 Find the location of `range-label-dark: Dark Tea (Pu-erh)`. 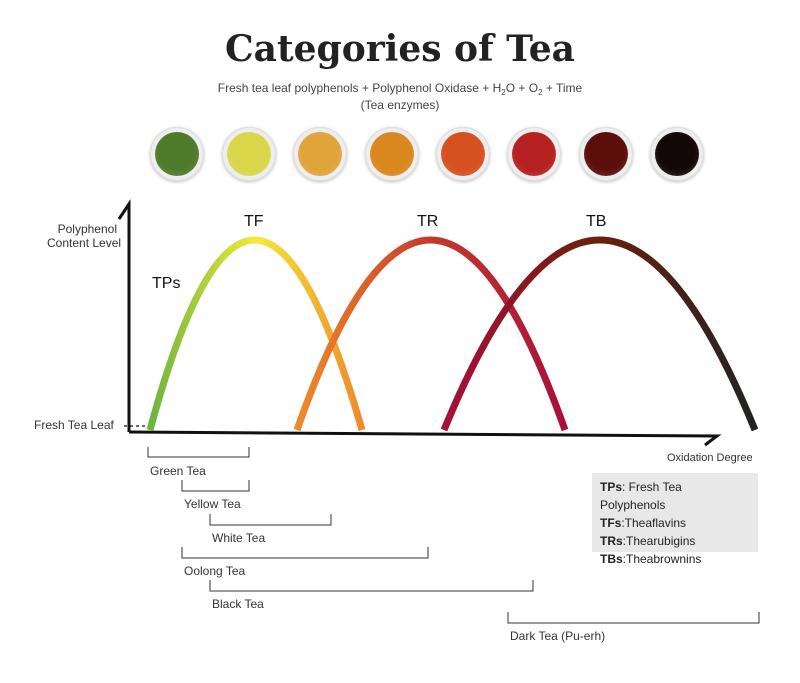

range-label-dark: Dark Tea (Pu-erh) is located at coordinates (558, 636).